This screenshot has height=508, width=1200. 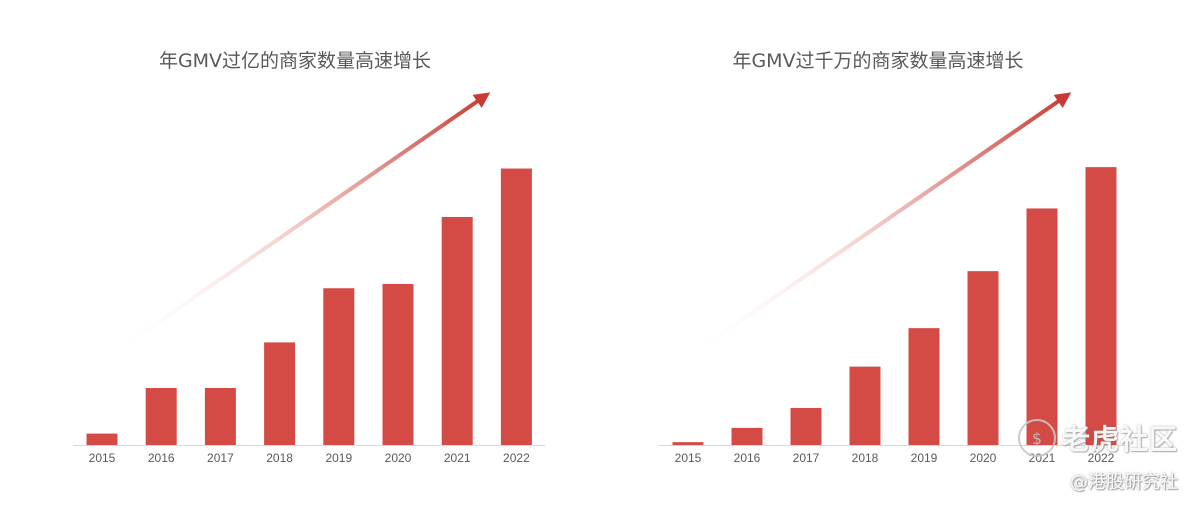 I want to click on chart-title: 年GMV过亿的商家数量高速增长, so click(x=295, y=61).